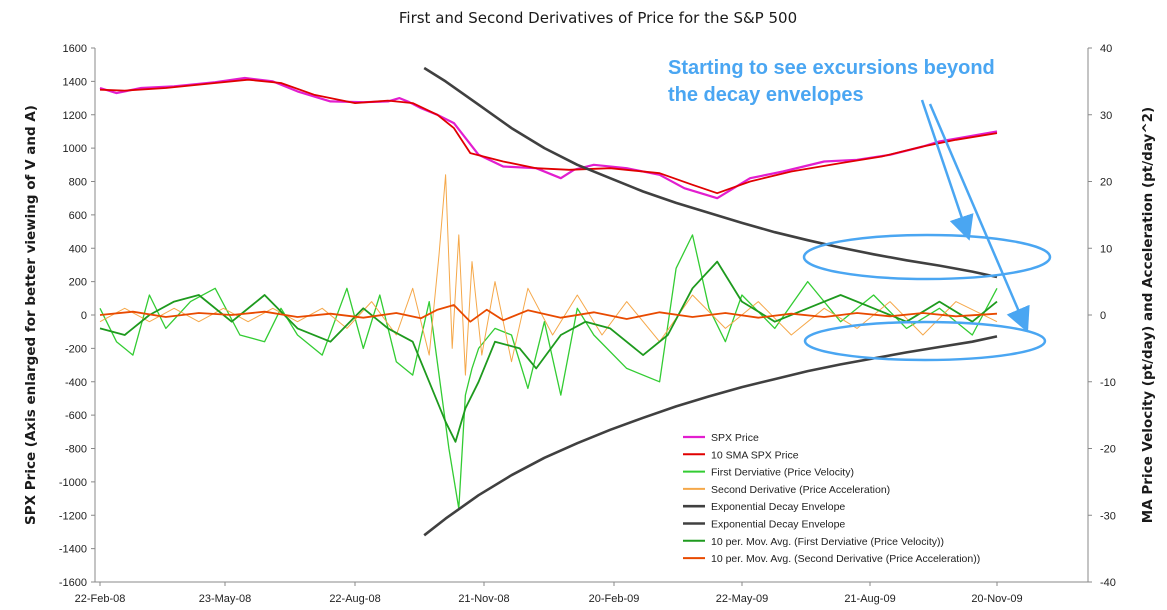  I want to click on y-left-tick-label: -600, so click(76, 416).